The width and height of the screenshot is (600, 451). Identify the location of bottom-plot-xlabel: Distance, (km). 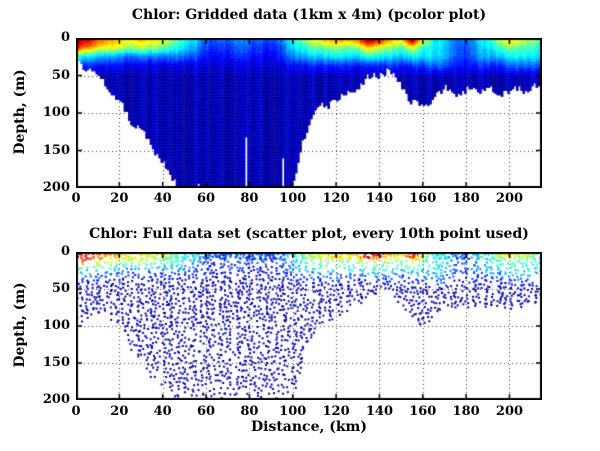
(309, 427).